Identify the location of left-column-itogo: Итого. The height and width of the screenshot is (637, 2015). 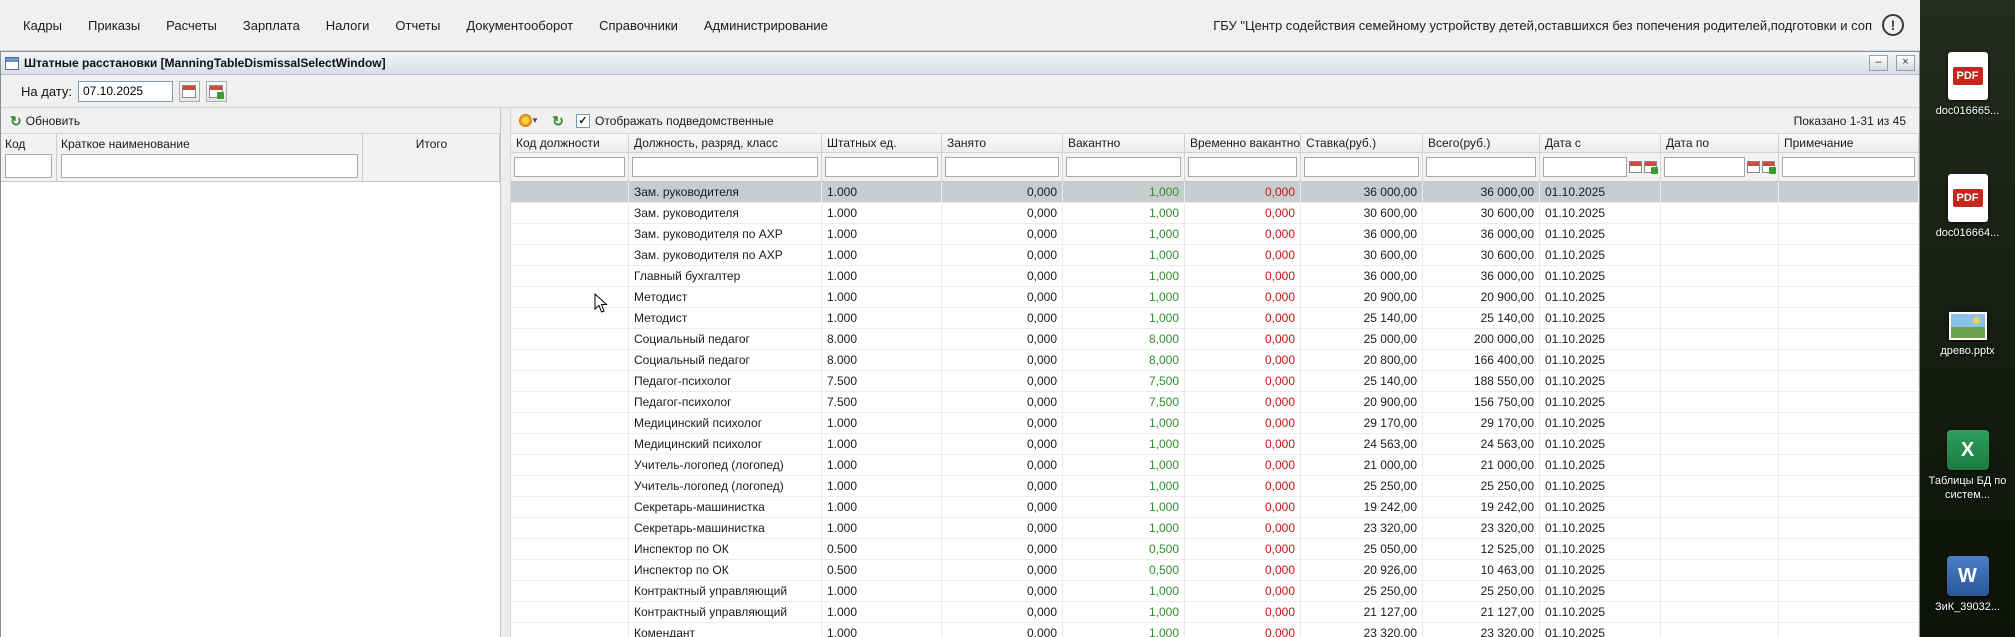
(431, 157).